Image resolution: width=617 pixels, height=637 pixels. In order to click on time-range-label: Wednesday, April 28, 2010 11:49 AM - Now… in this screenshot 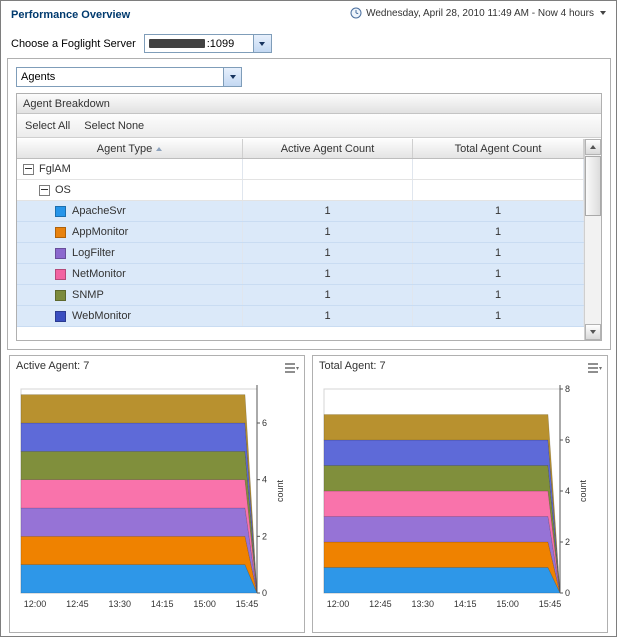, I will do `click(480, 13)`.